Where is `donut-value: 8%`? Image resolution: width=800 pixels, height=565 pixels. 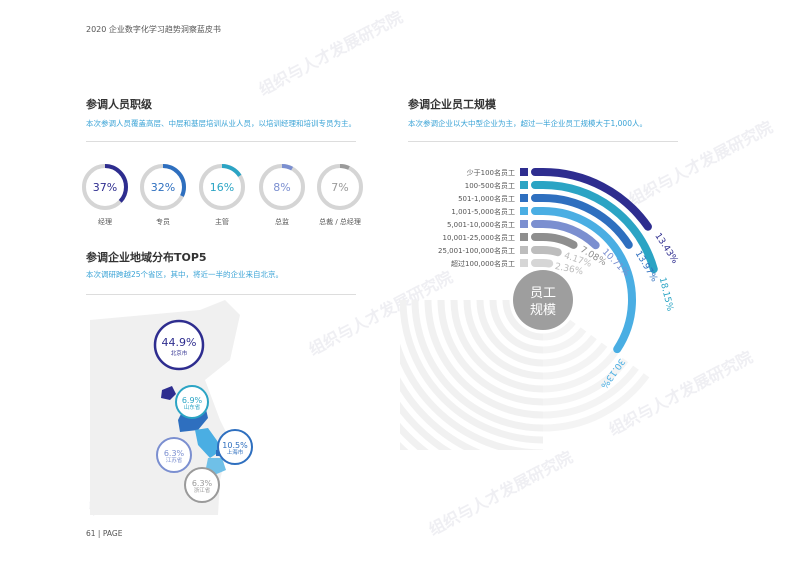 donut-value: 8% is located at coordinates (281, 187).